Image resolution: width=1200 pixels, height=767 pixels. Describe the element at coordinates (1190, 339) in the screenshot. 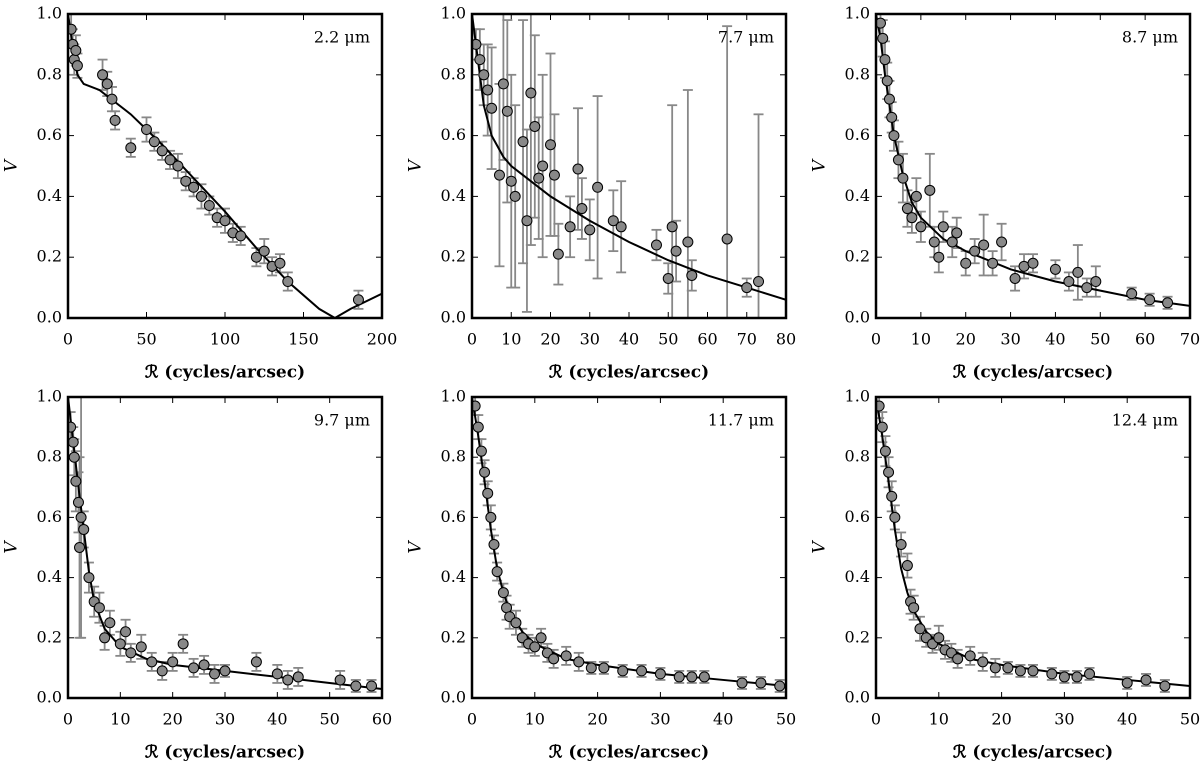

I see `x-tick-label: 70` at that location.